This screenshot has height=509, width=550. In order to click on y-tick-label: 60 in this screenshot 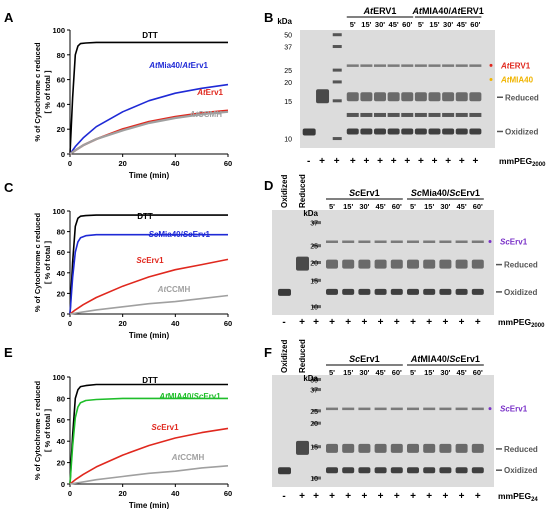, I will do `click(61, 252)`.